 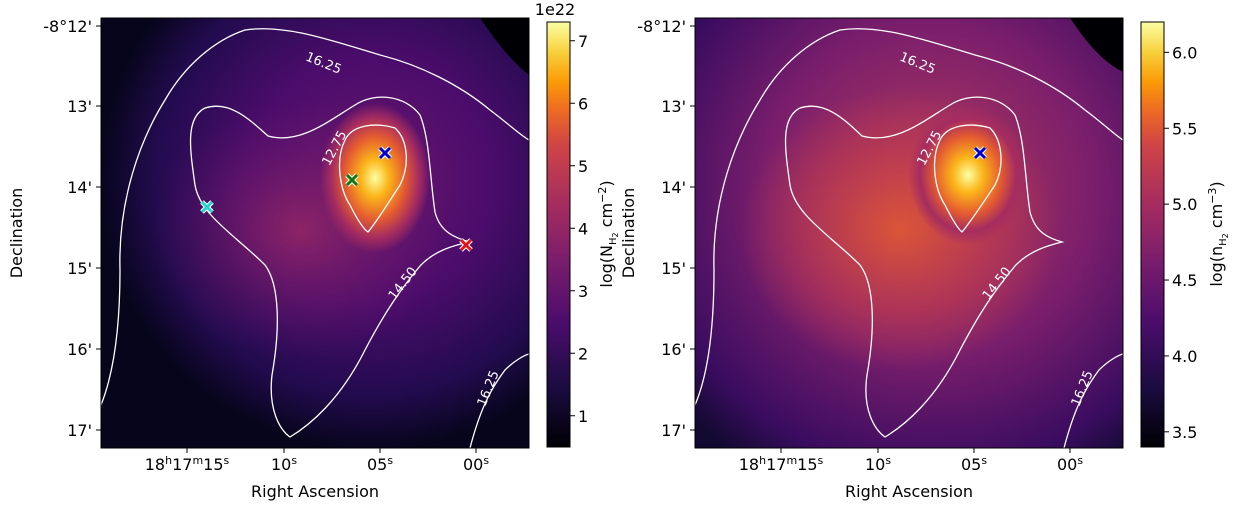 What do you see at coordinates (583, 166) in the screenshot?
I see `colorbar-tick-label-4: 5` at bounding box center [583, 166].